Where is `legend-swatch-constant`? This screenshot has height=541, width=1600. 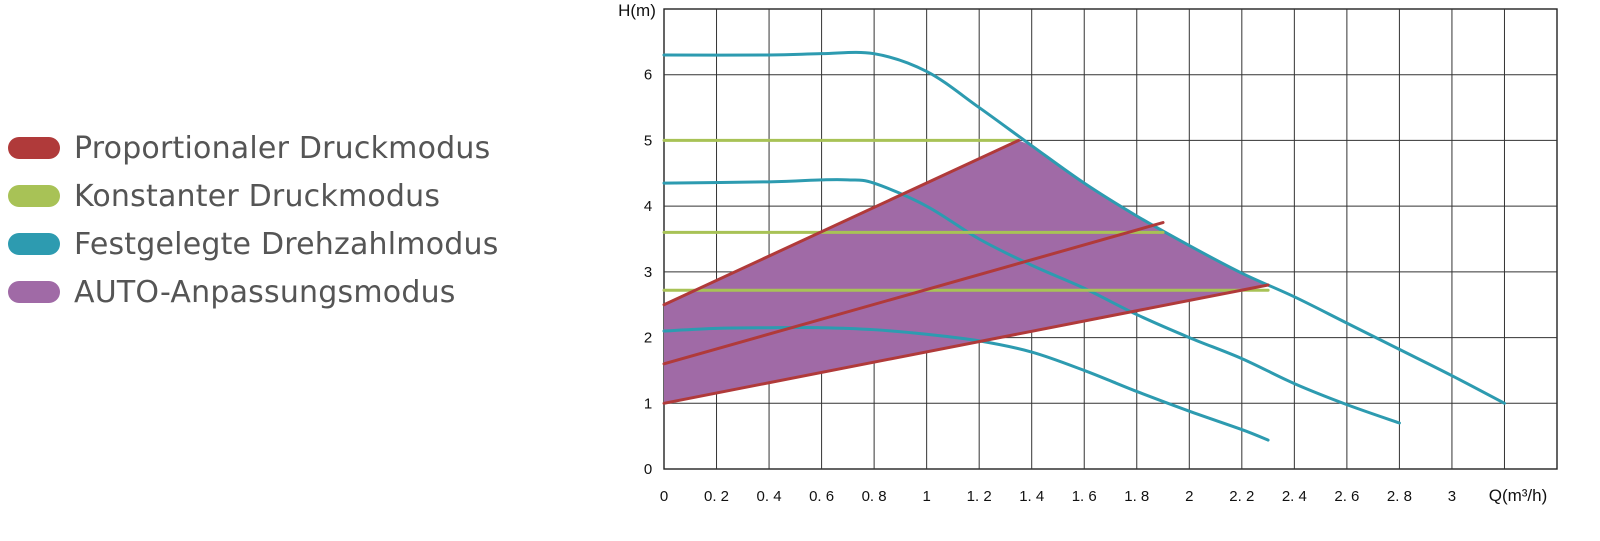
legend-swatch-constant is located at coordinates (34, 196).